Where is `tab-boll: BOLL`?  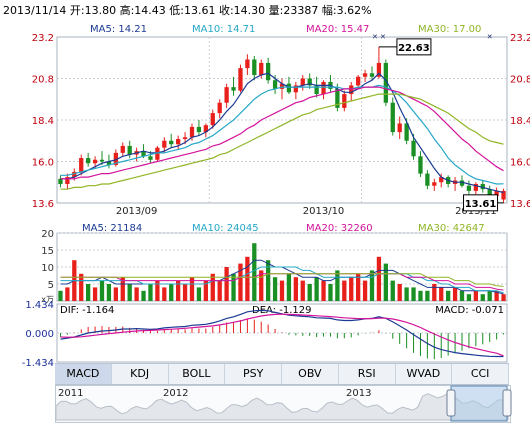 tab-boll: BOLL is located at coordinates (197, 374).